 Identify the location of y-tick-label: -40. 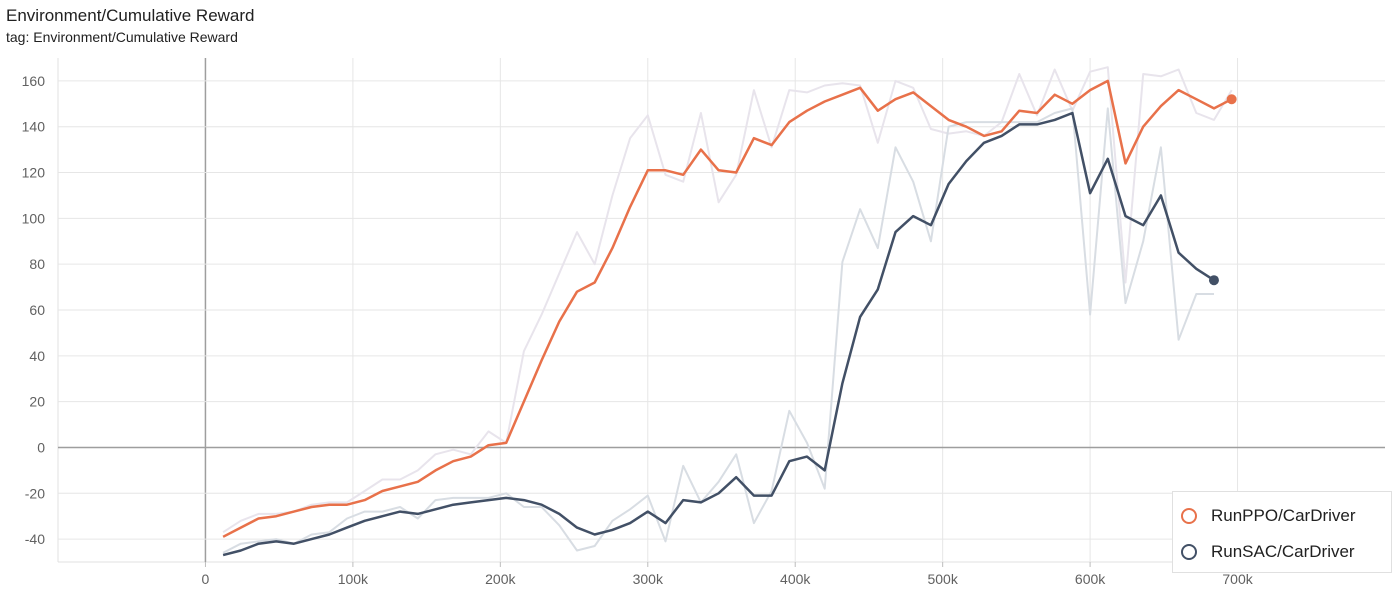
(35, 539).